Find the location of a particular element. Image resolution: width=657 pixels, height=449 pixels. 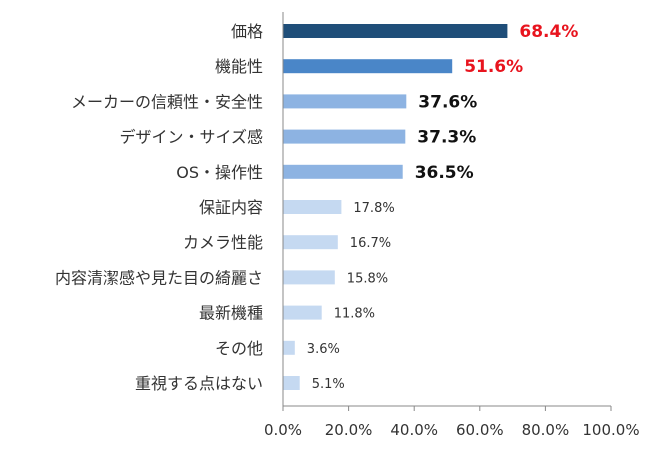

x-tick-label-0: 0.0% is located at coordinates (283, 430).